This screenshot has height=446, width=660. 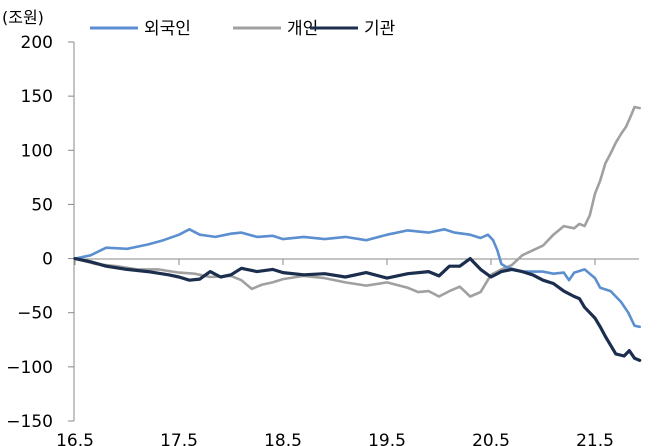 What do you see at coordinates (47, 260) in the screenshot?
I see `y-tick-label: 0` at bounding box center [47, 260].